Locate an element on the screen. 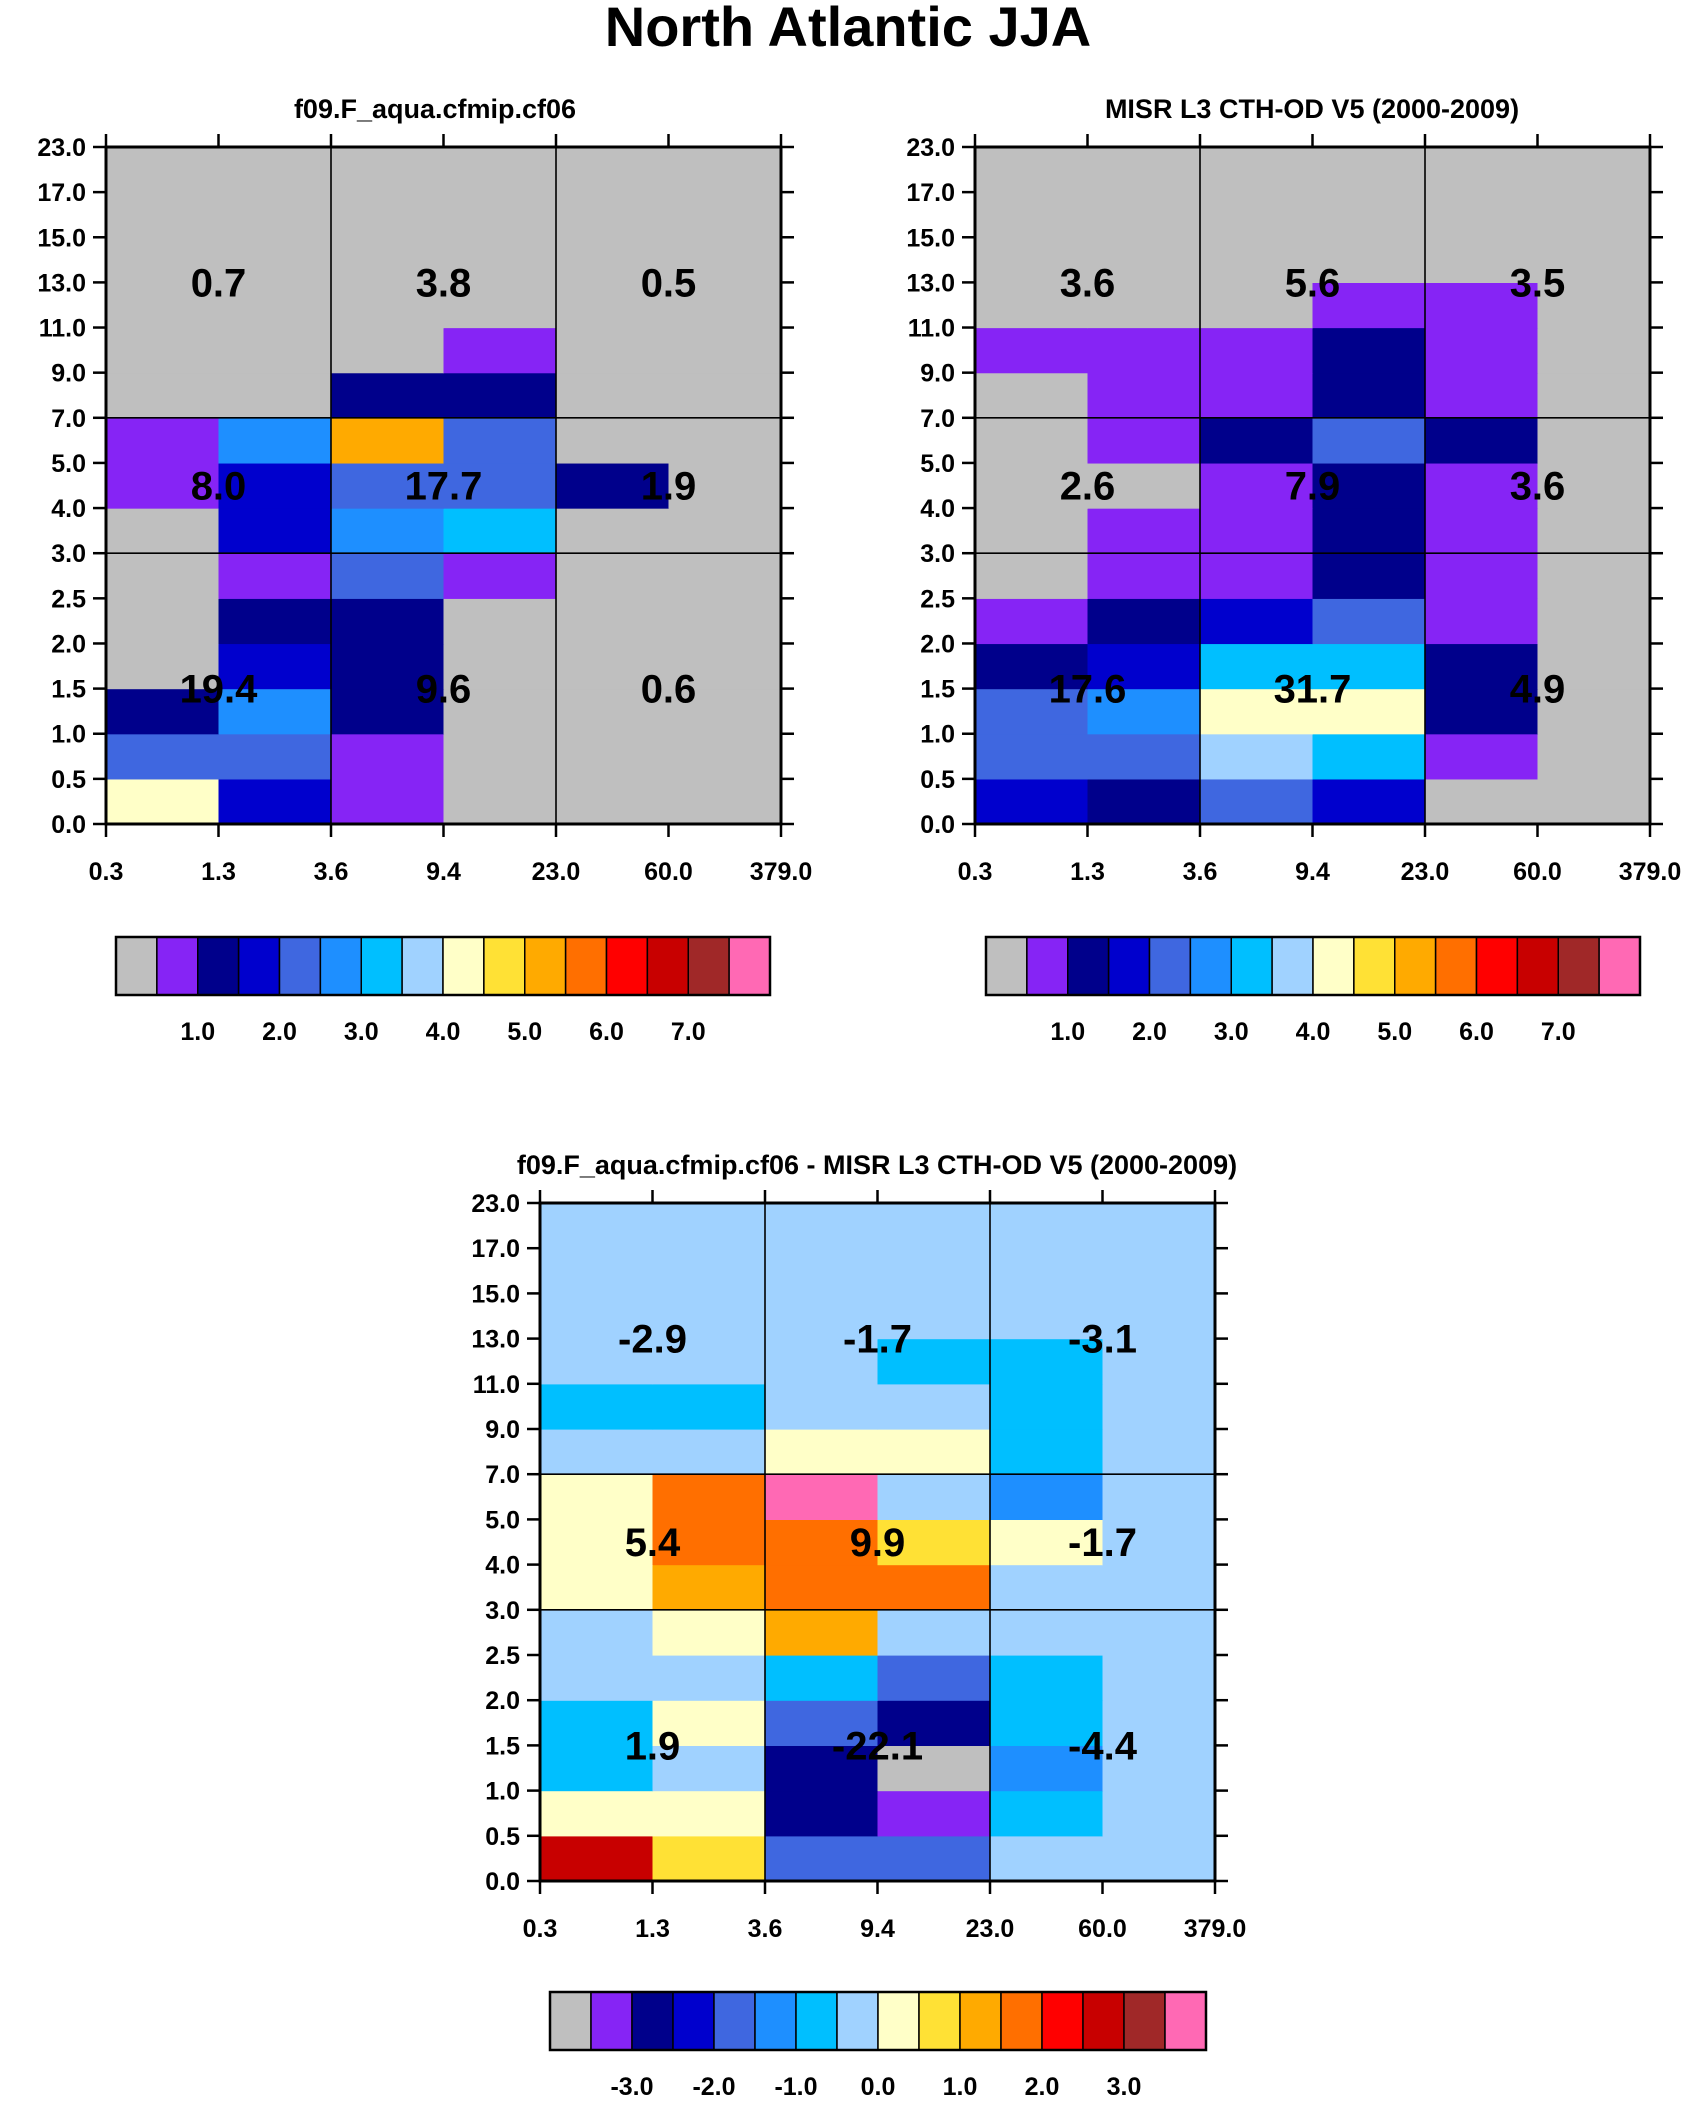  heatmap-cell-r3-c1 is located at coordinates (709, 1723).